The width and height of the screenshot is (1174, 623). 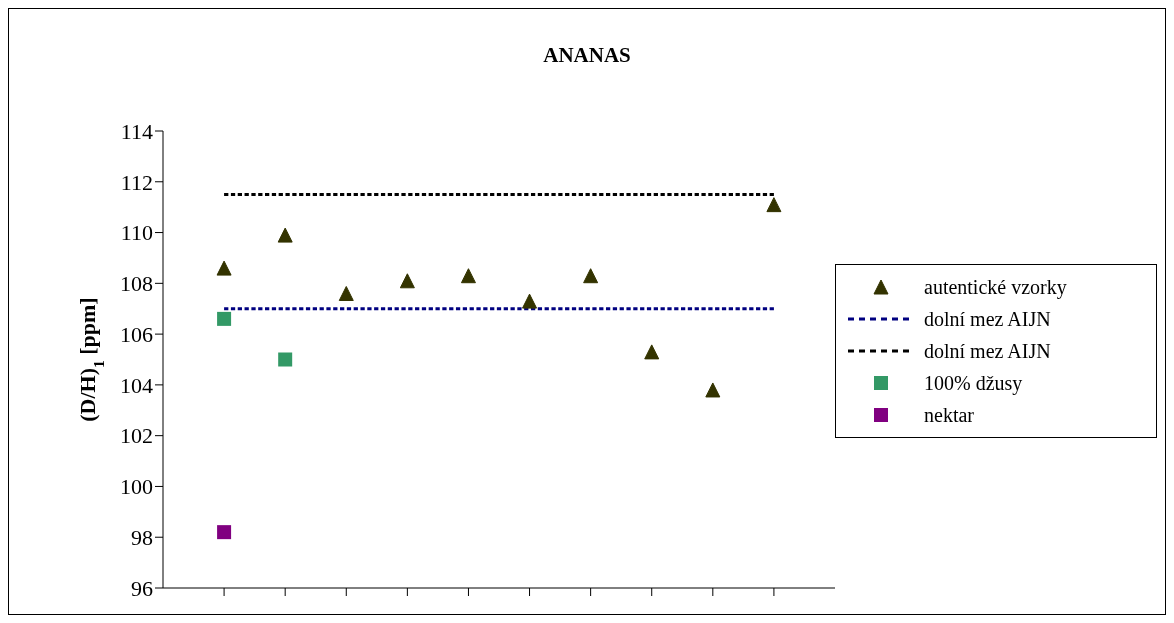 What do you see at coordinates (136, 233) in the screenshot?
I see `y-tick-label: 110` at bounding box center [136, 233].